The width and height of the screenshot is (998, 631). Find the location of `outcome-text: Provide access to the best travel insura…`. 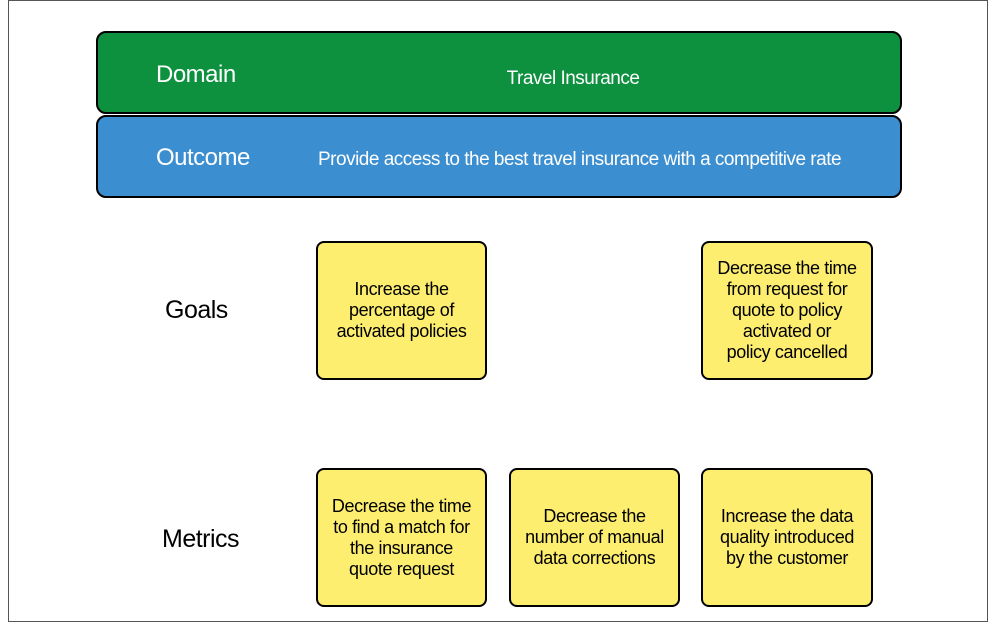

outcome-text: Provide access to the best travel insura… is located at coordinates (580, 159).